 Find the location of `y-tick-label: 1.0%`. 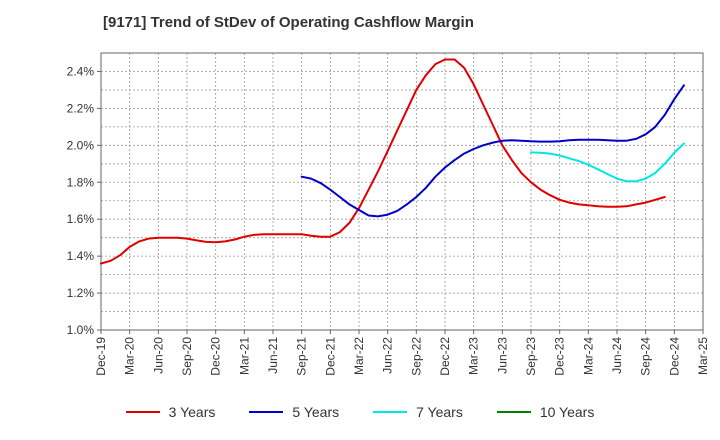

y-tick-label: 1.0% is located at coordinates (81, 330).